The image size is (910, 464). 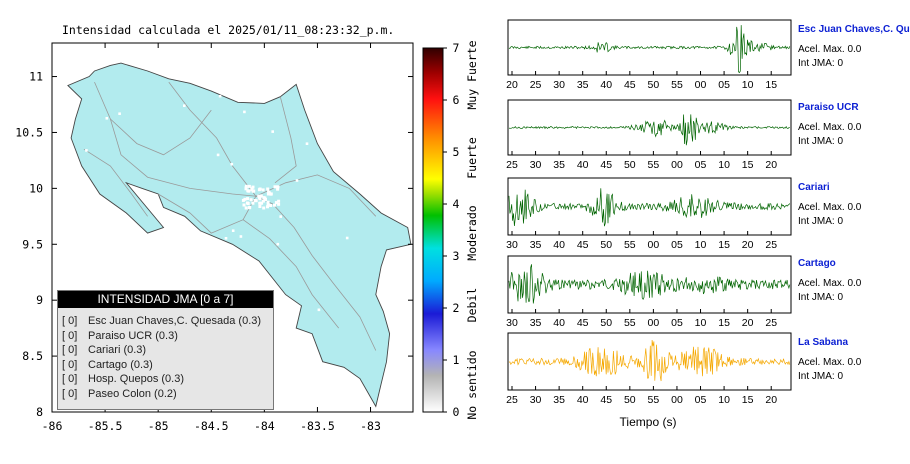 What do you see at coordinates (472, 384) in the screenshot?
I see `colorbar-category-label: No sentido` at bounding box center [472, 384].